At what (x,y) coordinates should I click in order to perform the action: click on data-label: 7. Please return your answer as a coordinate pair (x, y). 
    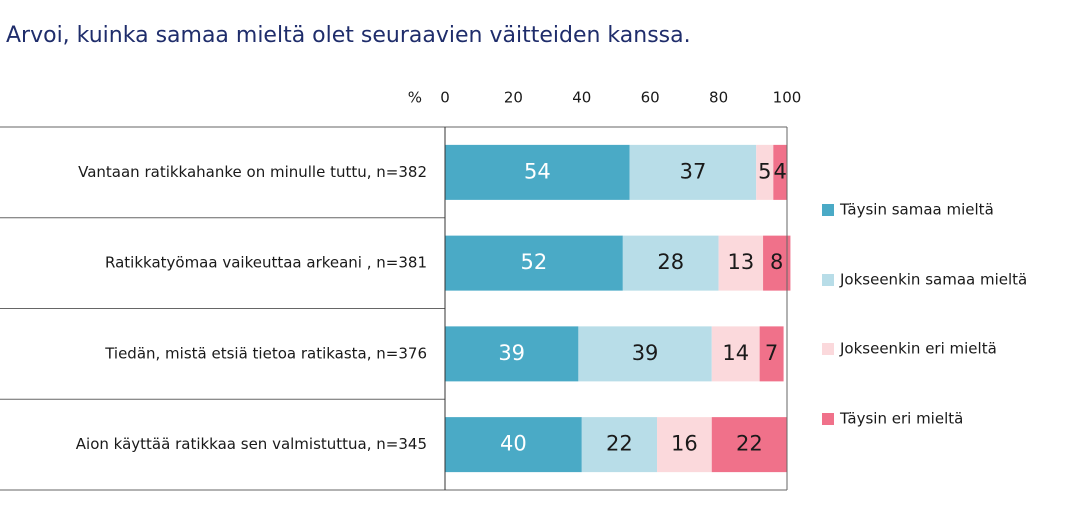
    Looking at the image, I should click on (771, 353).